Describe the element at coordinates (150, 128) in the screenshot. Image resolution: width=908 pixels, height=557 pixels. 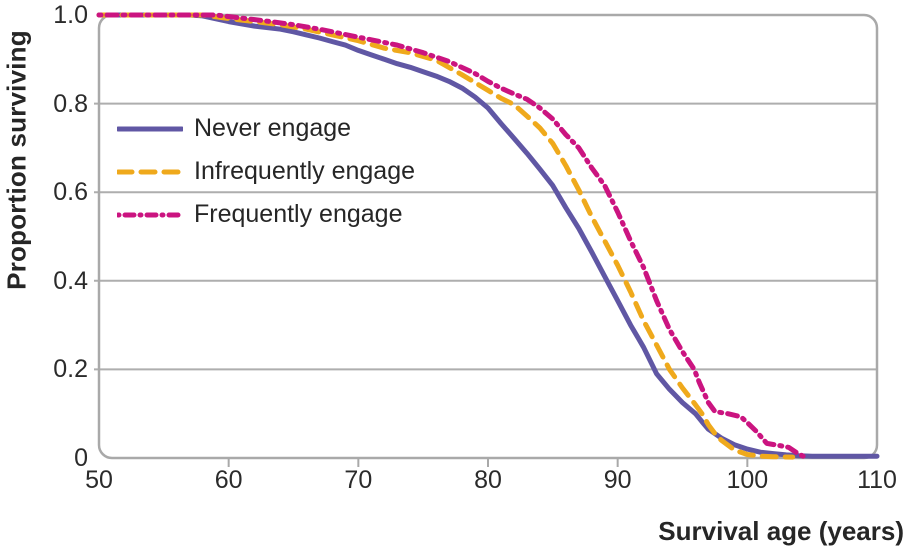
I see `solid-line-swatch-icon` at that location.